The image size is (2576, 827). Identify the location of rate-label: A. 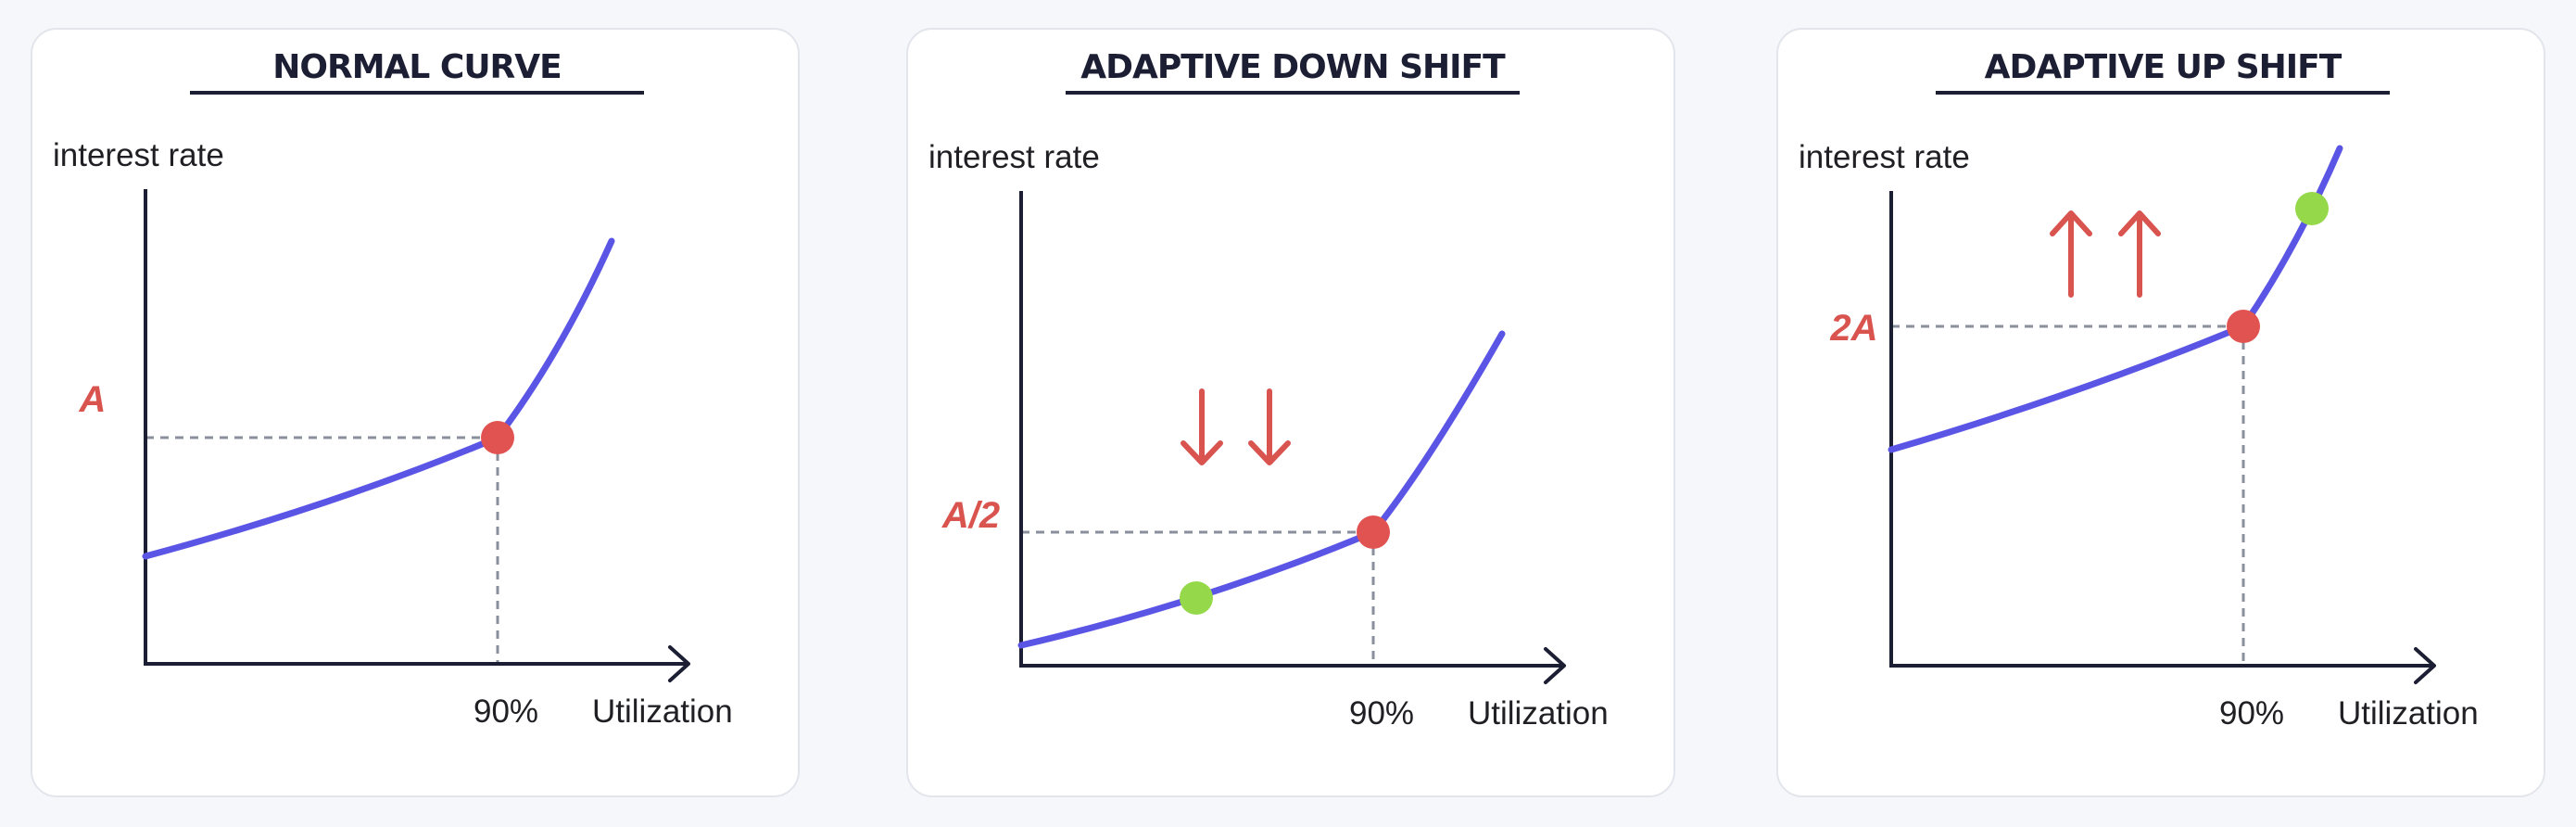
(93, 399).